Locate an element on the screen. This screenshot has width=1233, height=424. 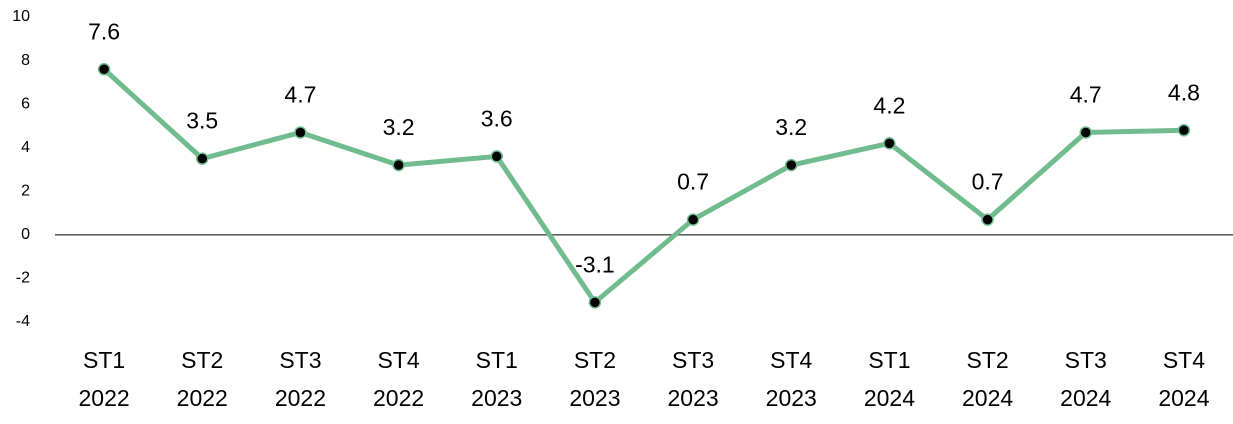
y-tick-label: 6 is located at coordinates (25, 103).